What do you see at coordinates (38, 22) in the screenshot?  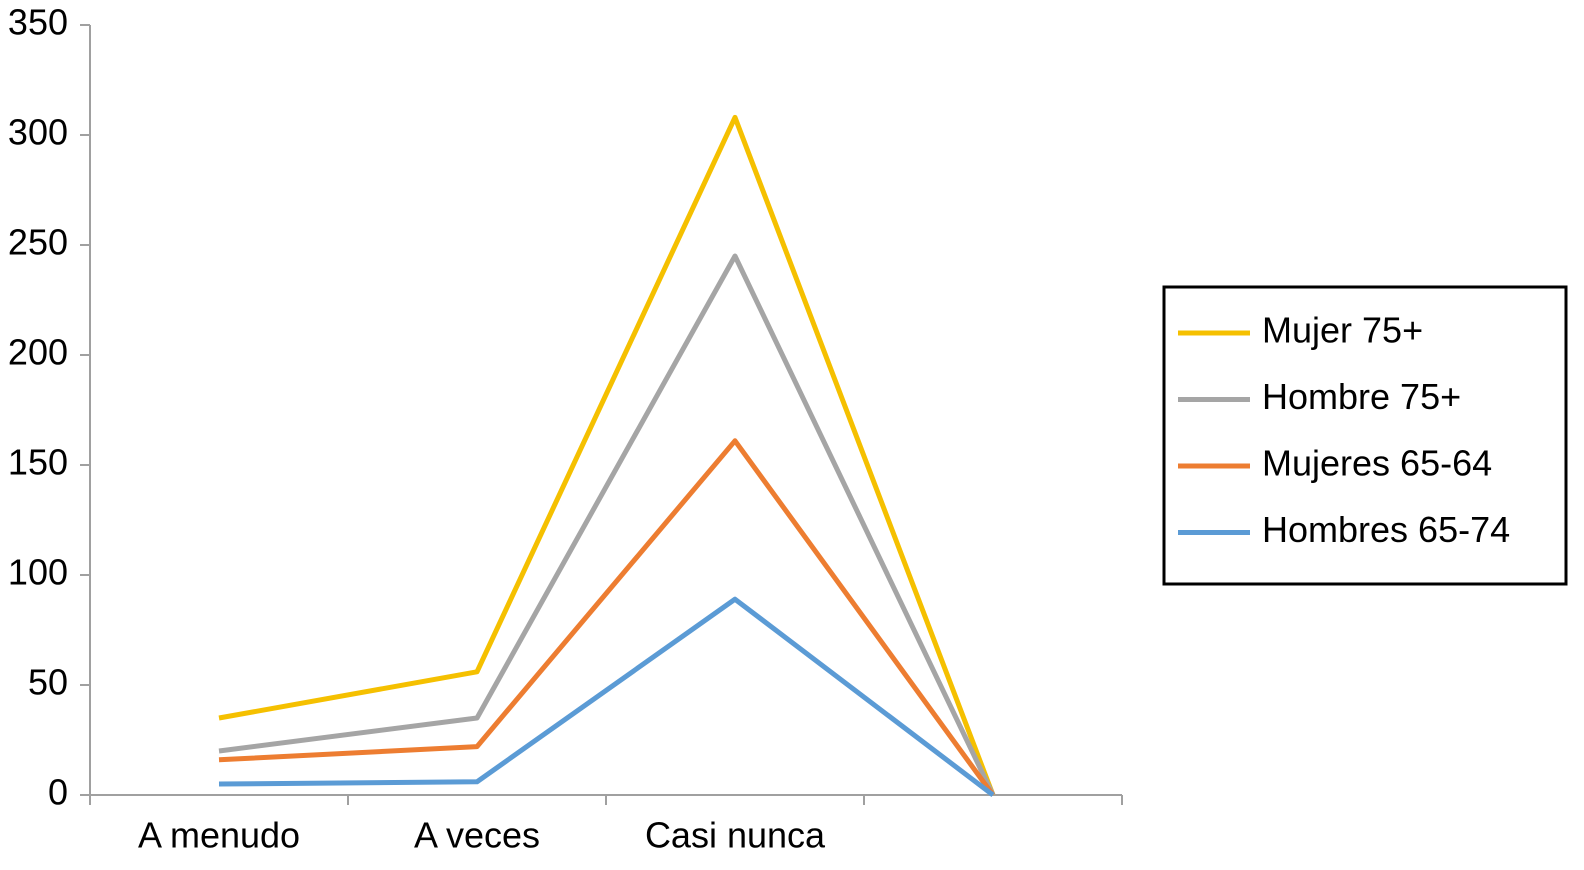 I see `y-tick-label: 350` at bounding box center [38, 22].